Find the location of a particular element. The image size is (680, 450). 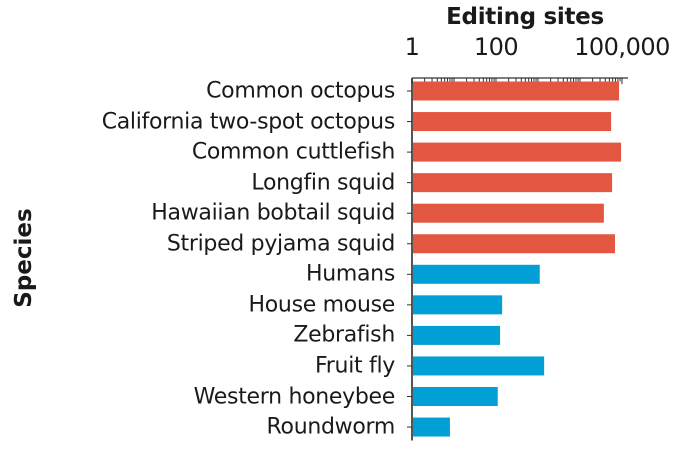

chart-title: Editing sites is located at coordinates (525, 17).